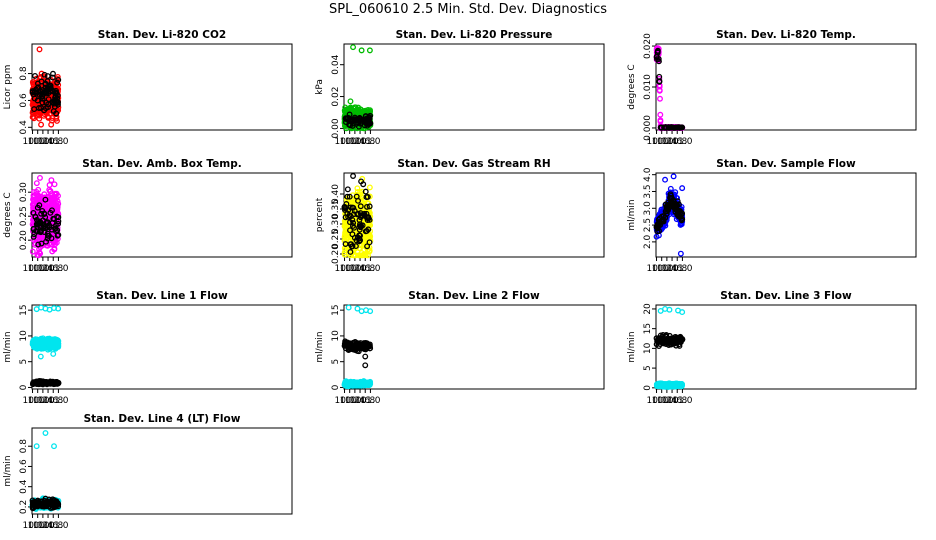 This screenshot has height=540, width=936. Describe the element at coordinates (648, 174) in the screenshot. I see `y-tick-label: 4.0` at that location.